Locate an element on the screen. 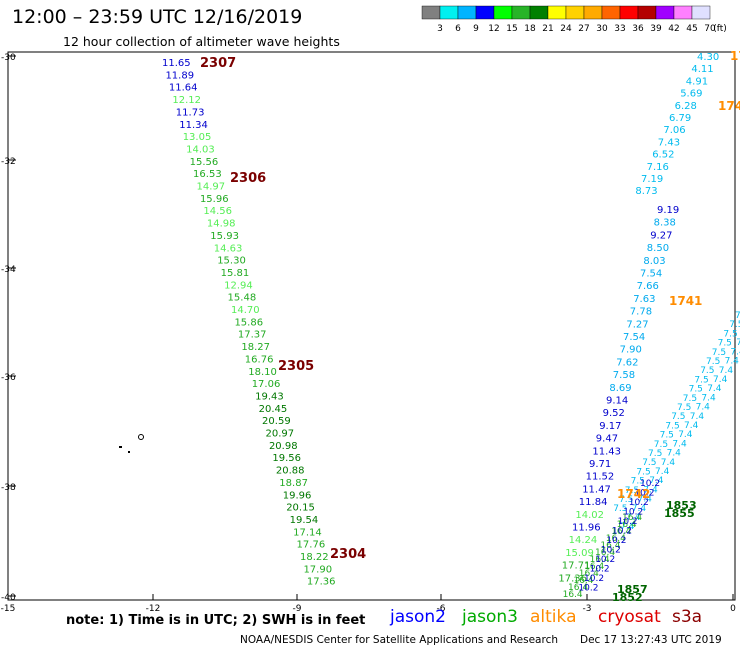 This screenshot has width=740, height=650. wave-height-label: 11.52 is located at coordinates (600, 477).